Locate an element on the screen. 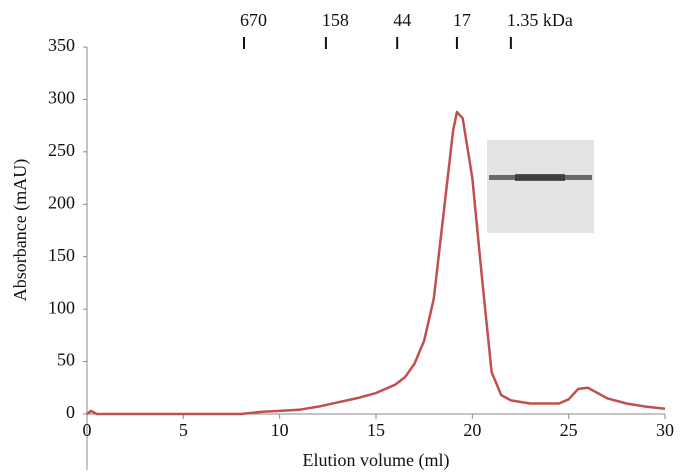 The height and width of the screenshot is (472, 680). y-tick-label: 300 is located at coordinates (61, 98).